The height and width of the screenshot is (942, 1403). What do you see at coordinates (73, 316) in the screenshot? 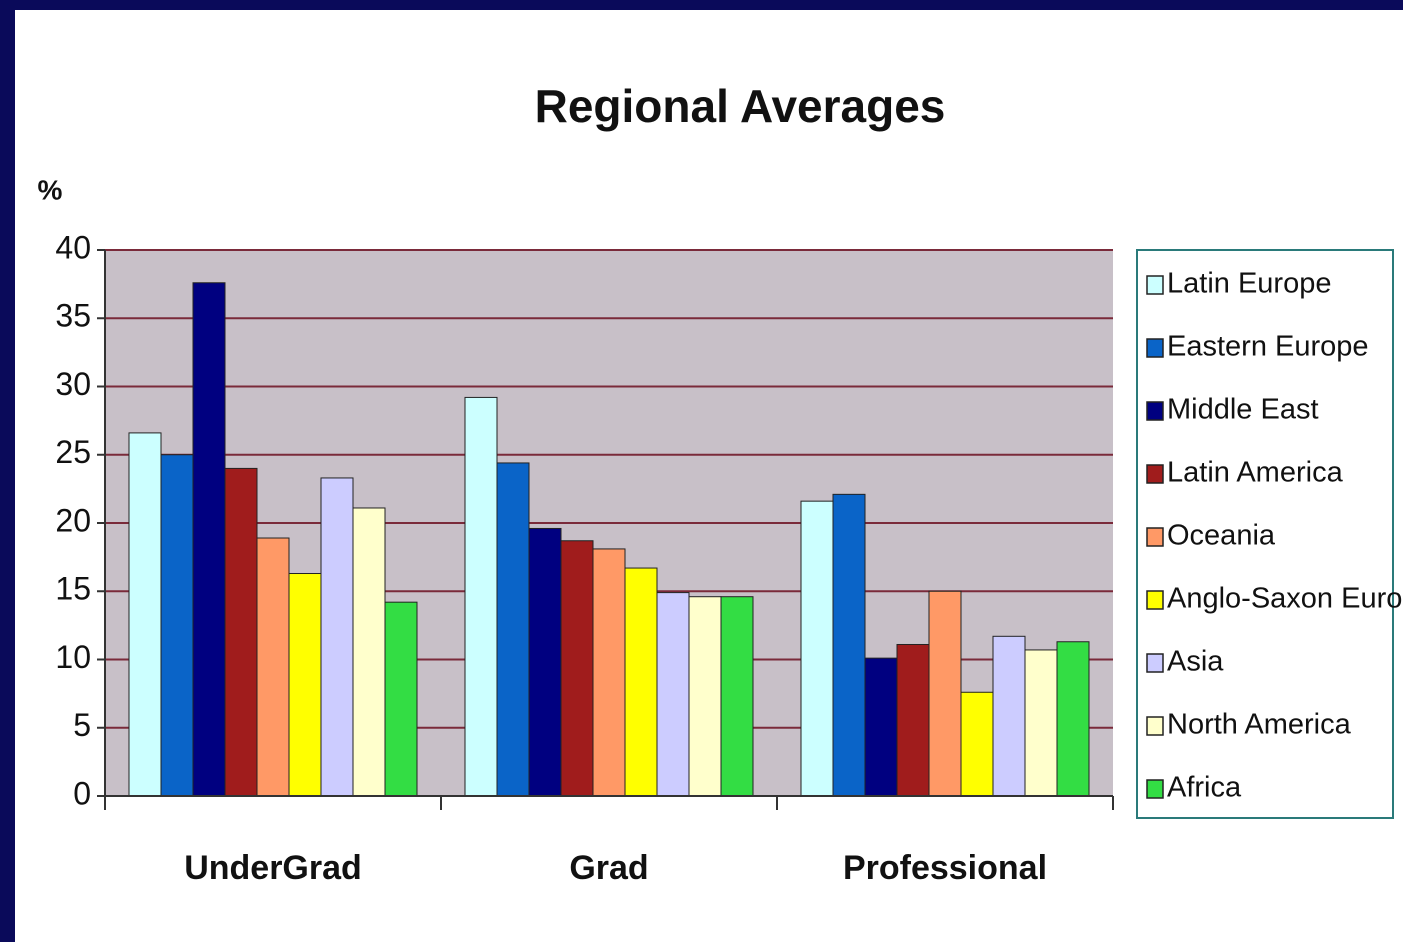
I see `y-tick-label: 35` at bounding box center [73, 316].